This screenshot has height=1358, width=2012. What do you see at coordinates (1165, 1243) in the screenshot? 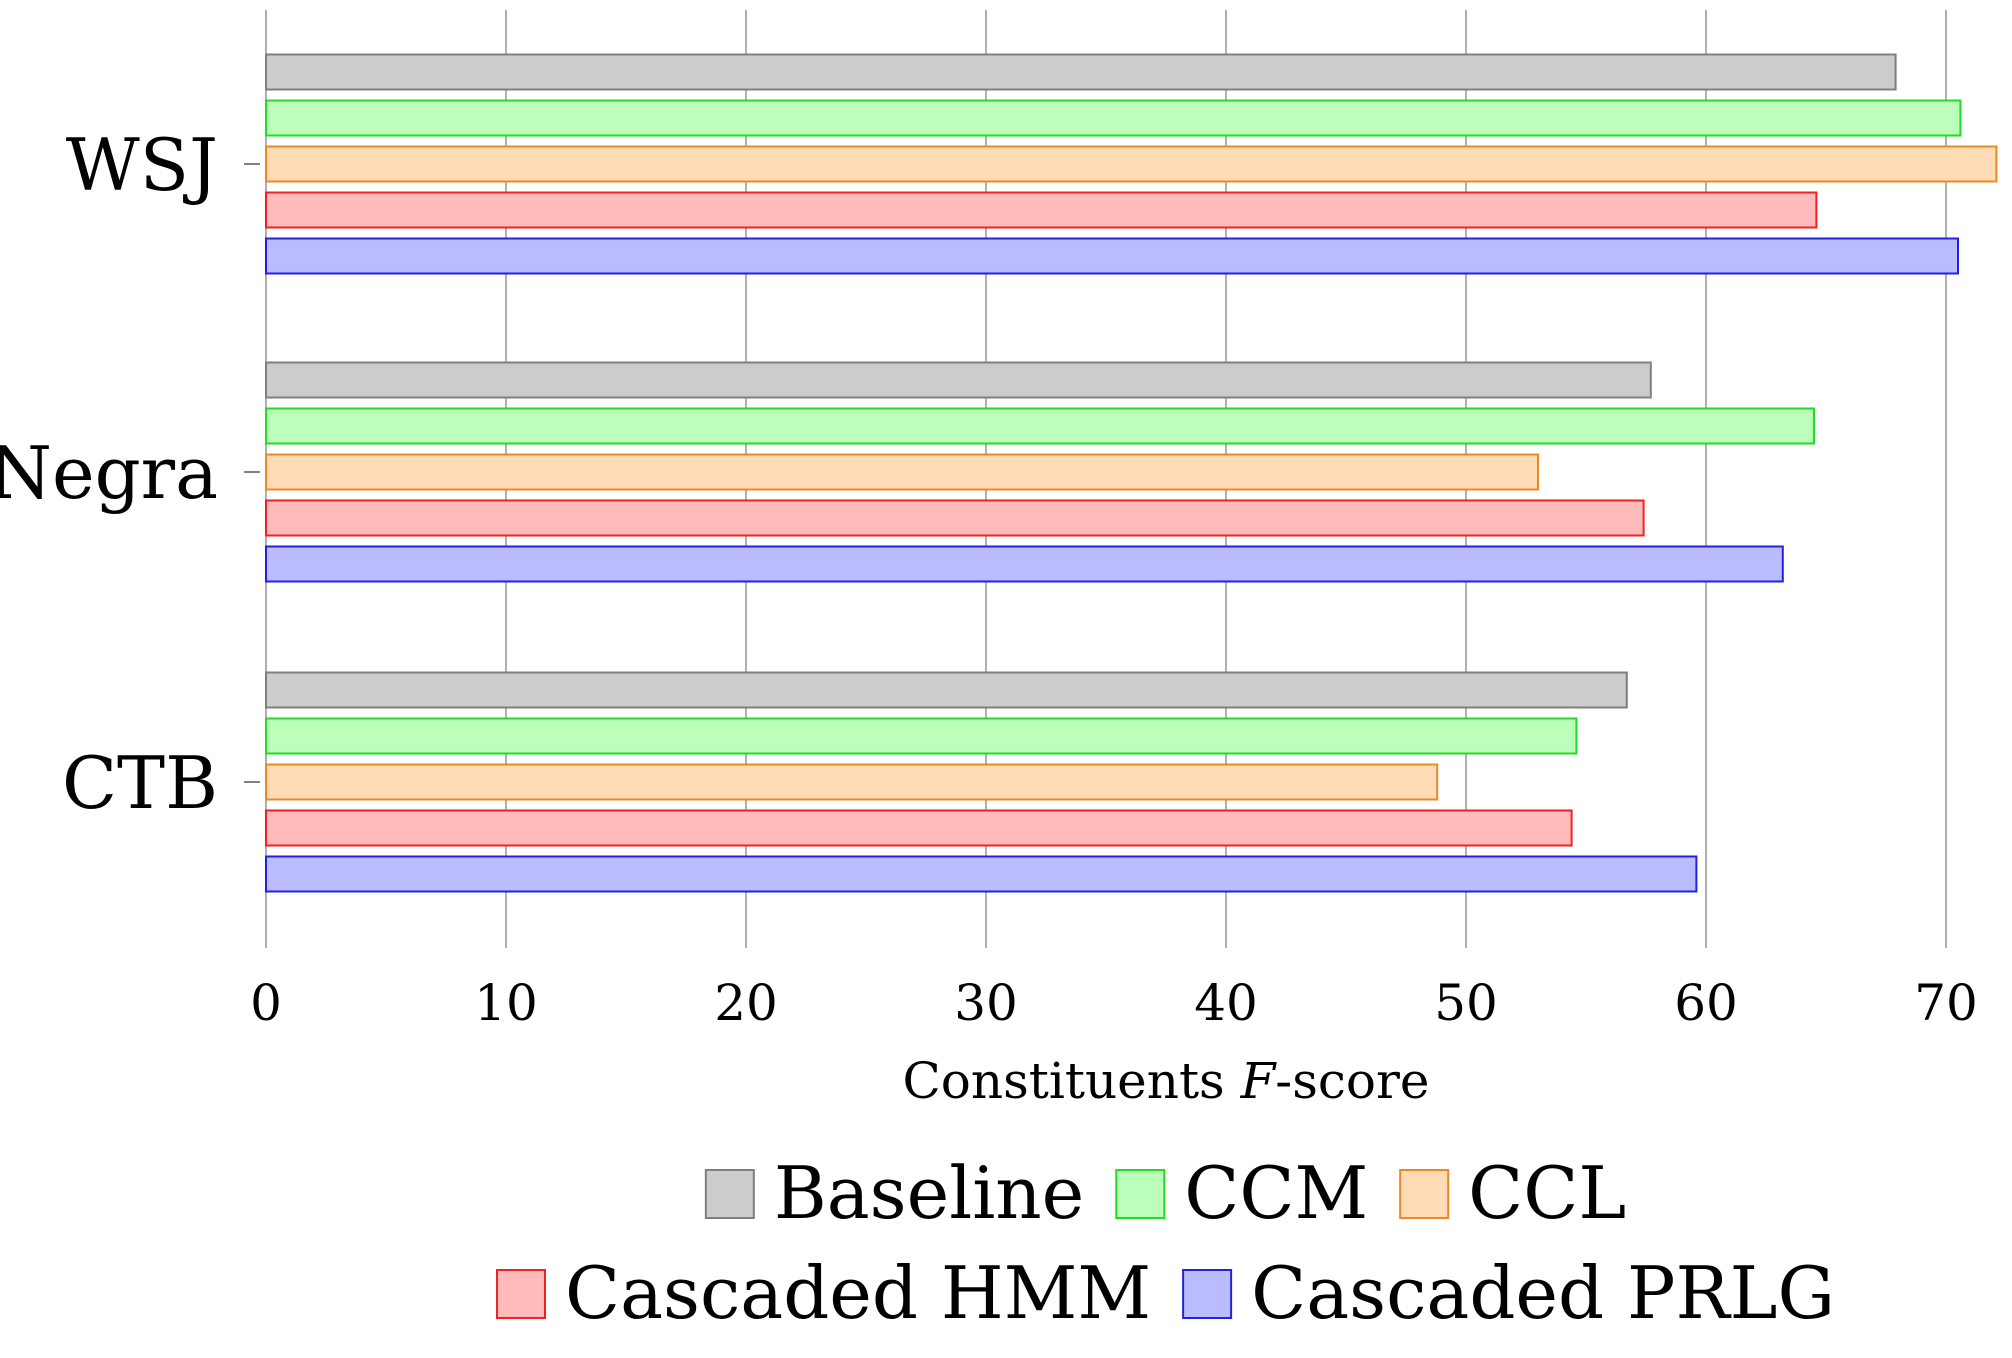
I see `legend: Baseline CCM CCL Cascaded HMM Cascaded PRLG` at bounding box center [1165, 1243].